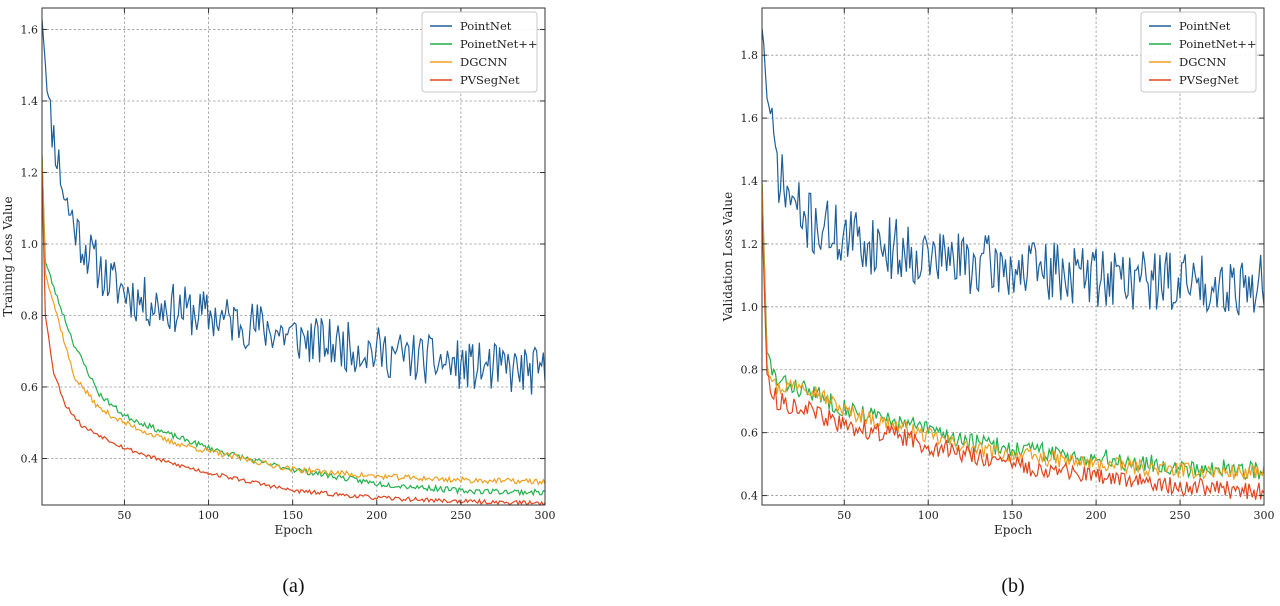  Describe the element at coordinates (293, 586) in the screenshot. I see `subfigure-caption: (a)` at that location.